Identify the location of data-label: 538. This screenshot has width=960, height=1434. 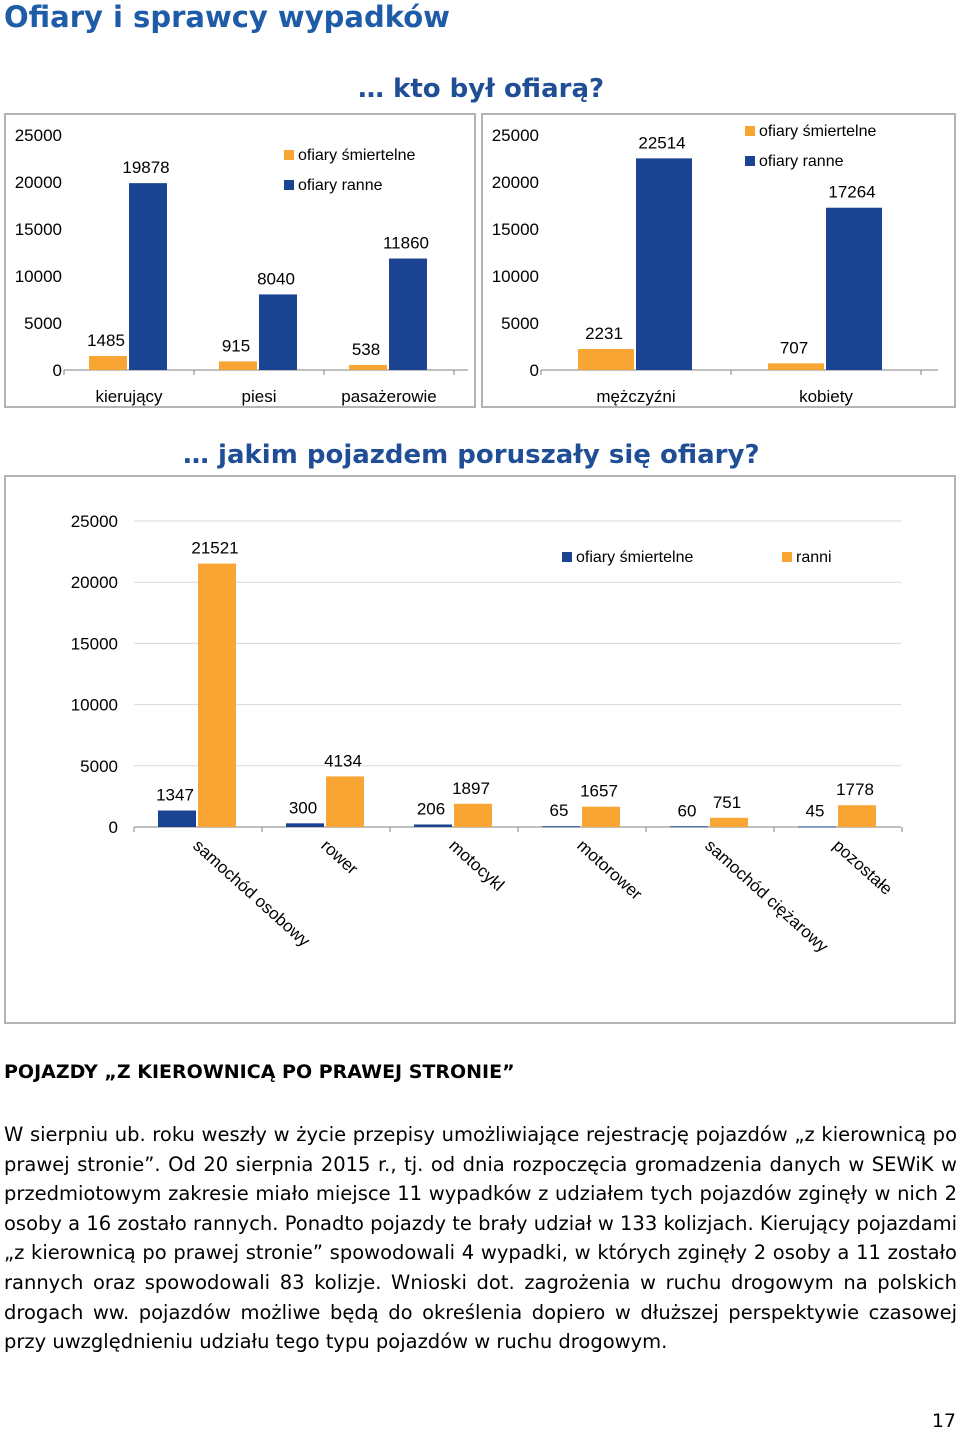
(366, 349).